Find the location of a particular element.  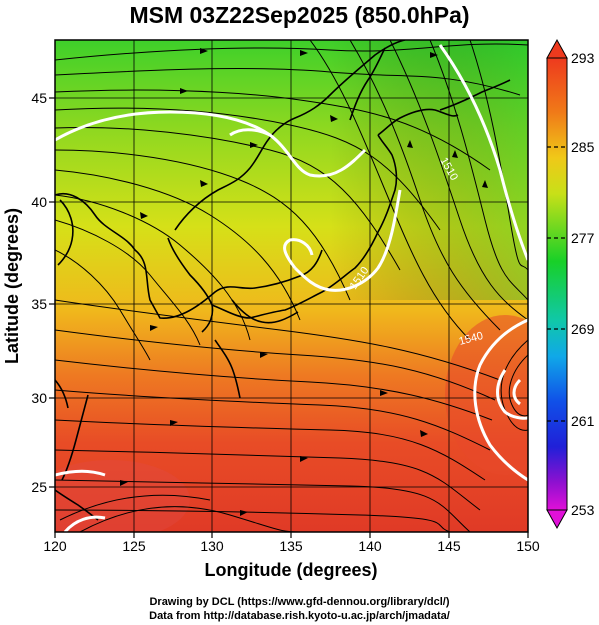

x-tick-label: 145 is located at coordinates (449, 546).